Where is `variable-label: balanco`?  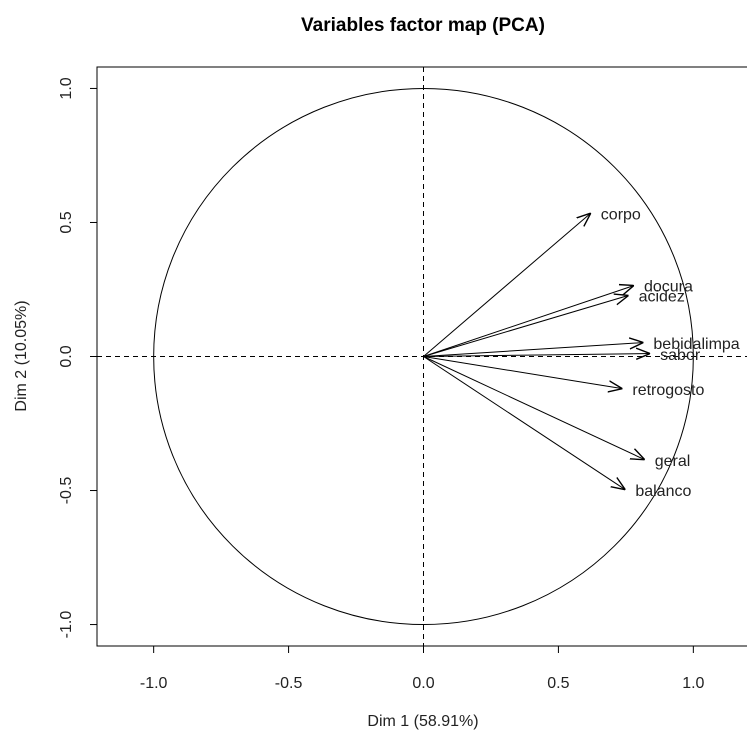 variable-label: balanco is located at coordinates (663, 491).